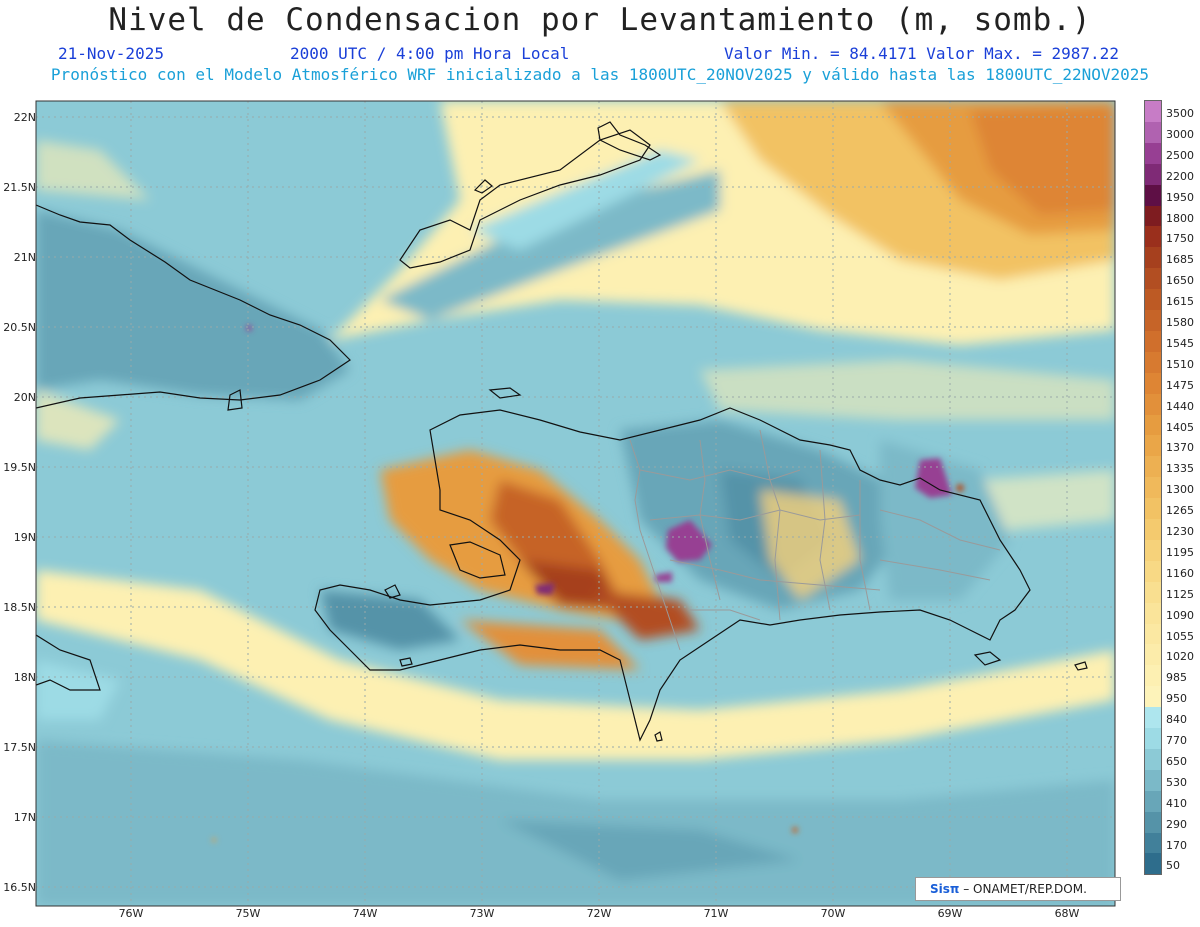  I want to click on date-label: 21-Nov-2025, so click(111, 53).